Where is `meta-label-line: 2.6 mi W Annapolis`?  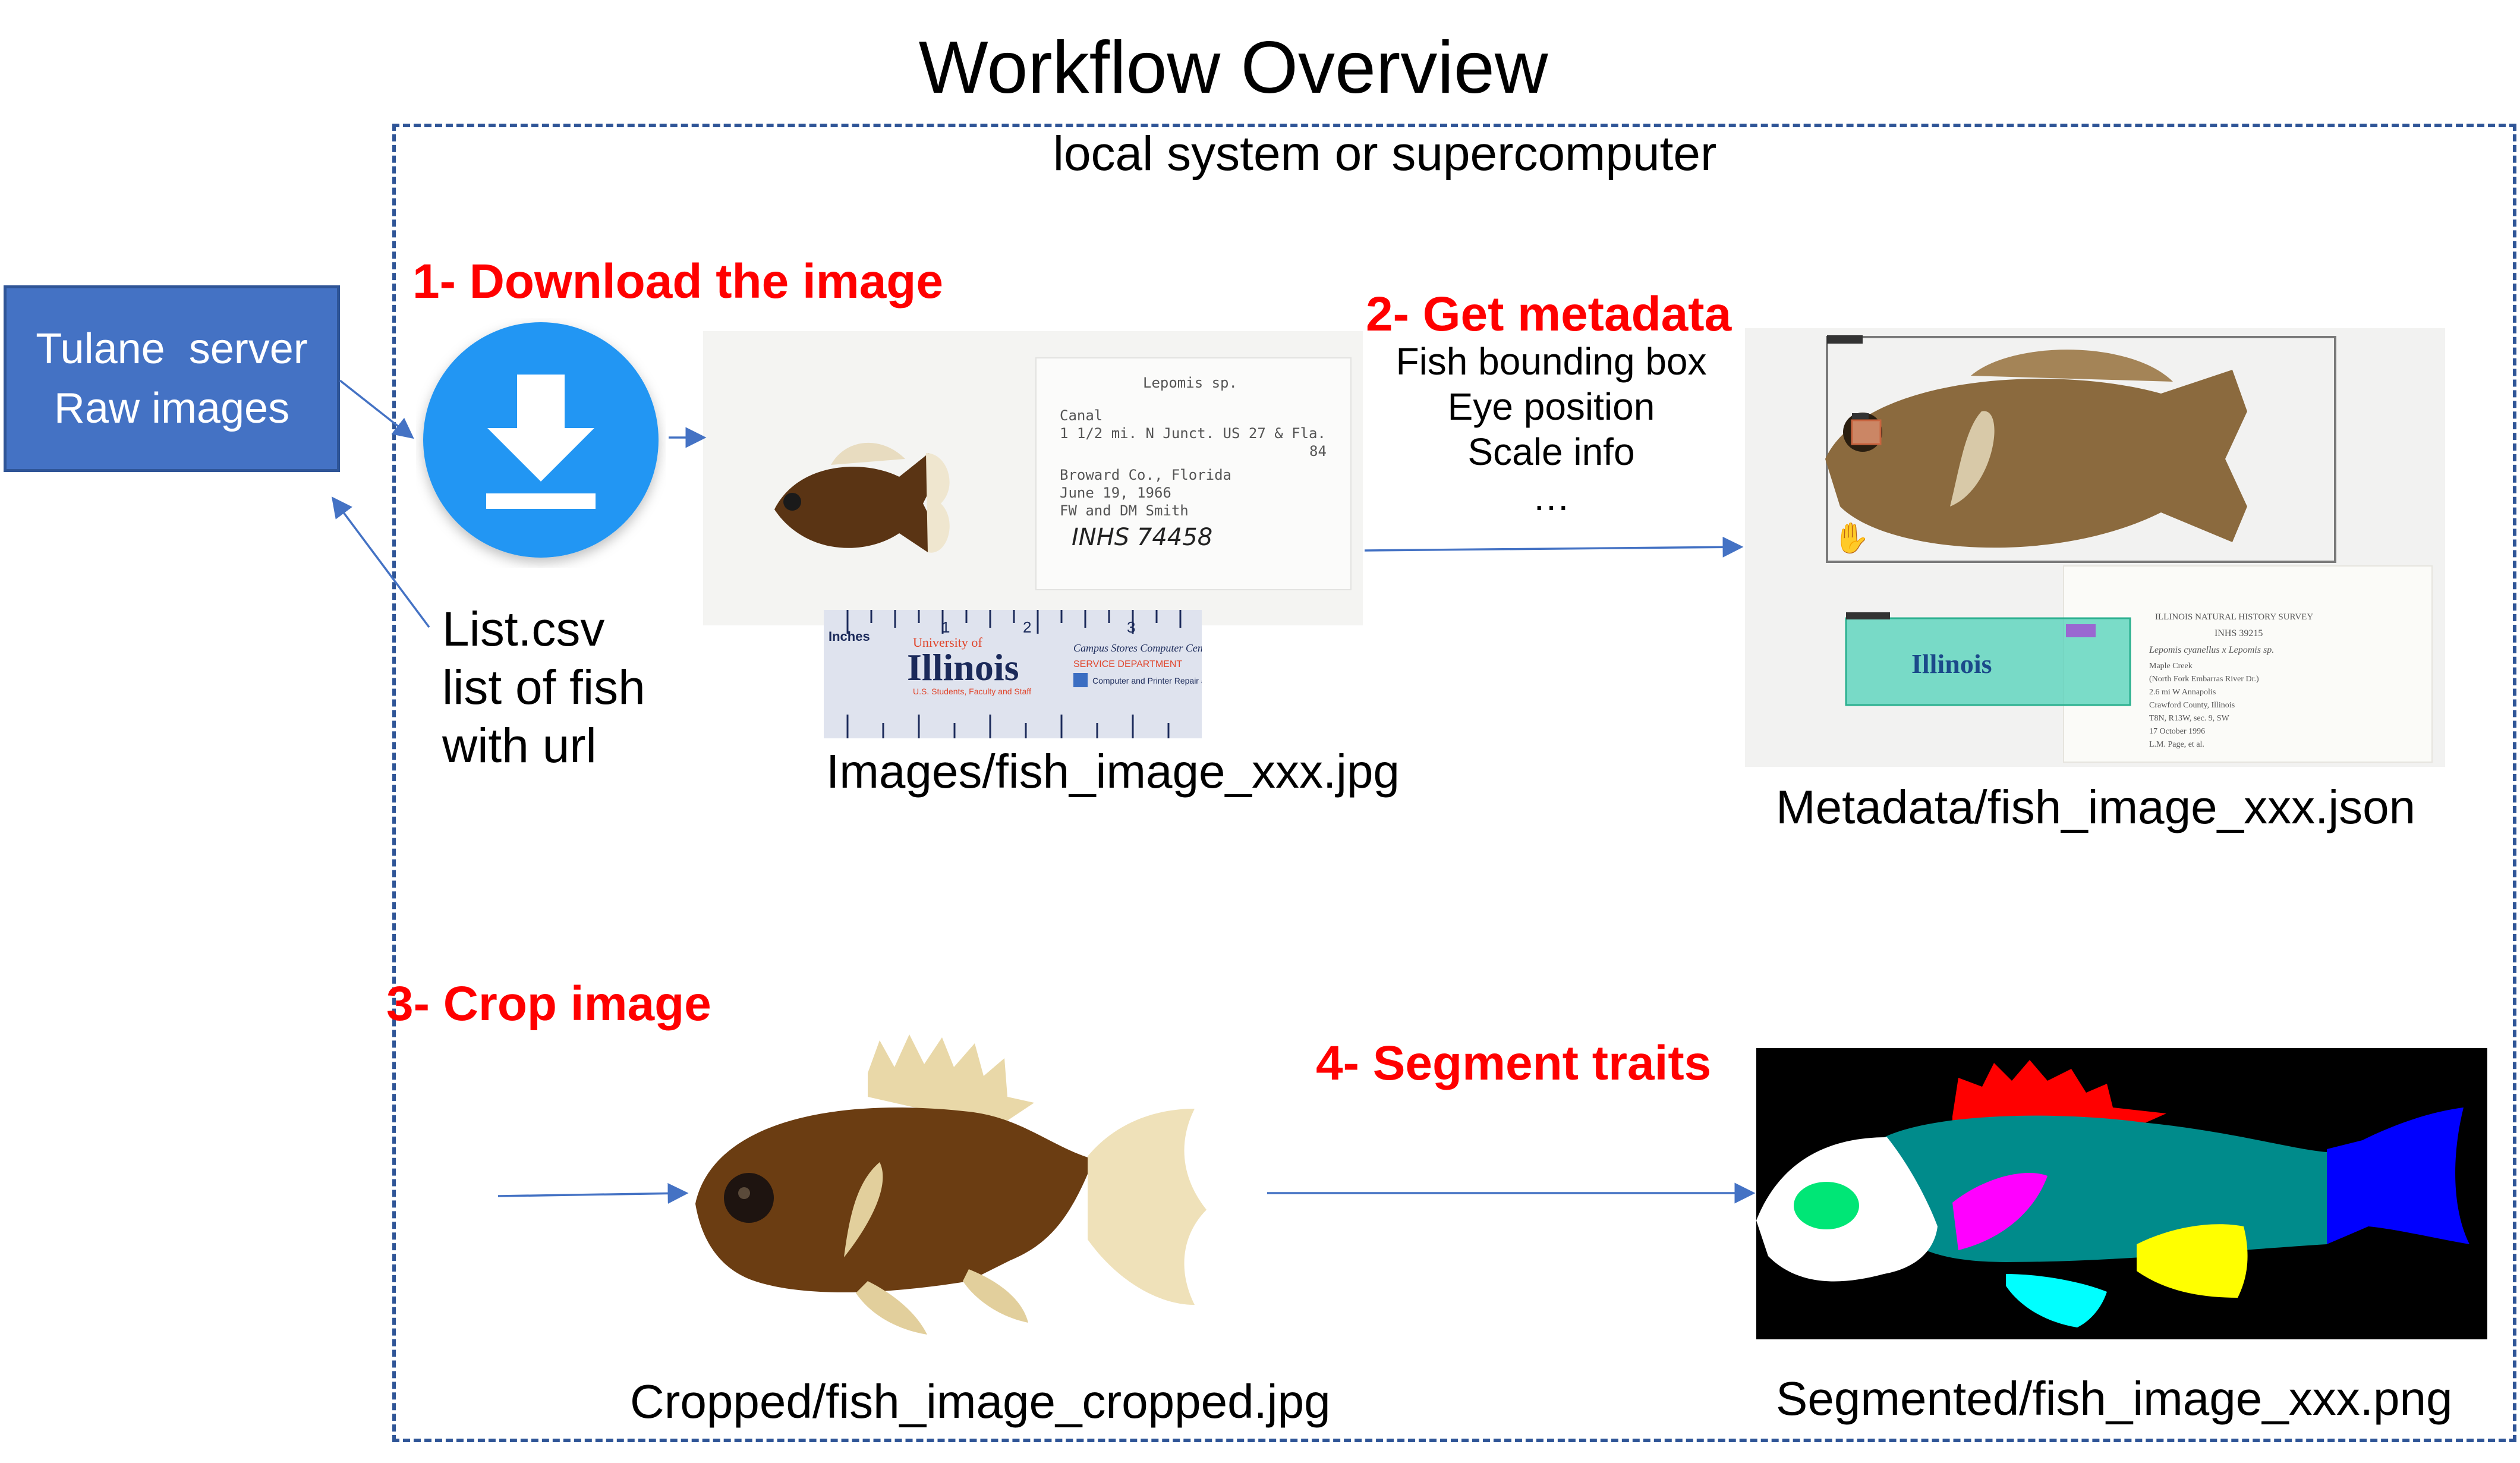
meta-label-line: 2.6 mi W Annapolis is located at coordinates (2182, 692).